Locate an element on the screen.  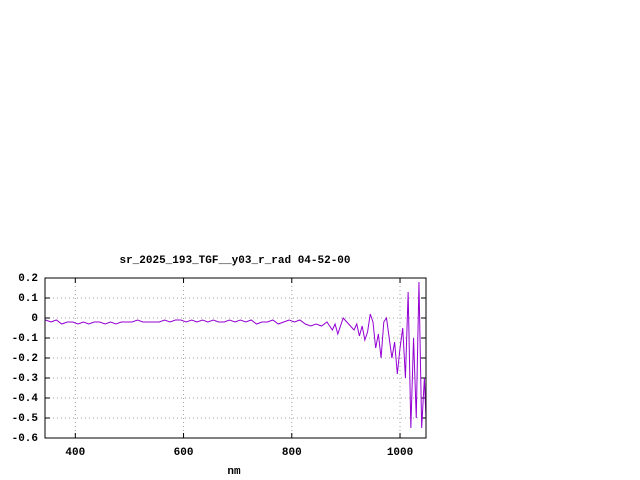
y-tick-label: -0.6 is located at coordinates (25, 439).